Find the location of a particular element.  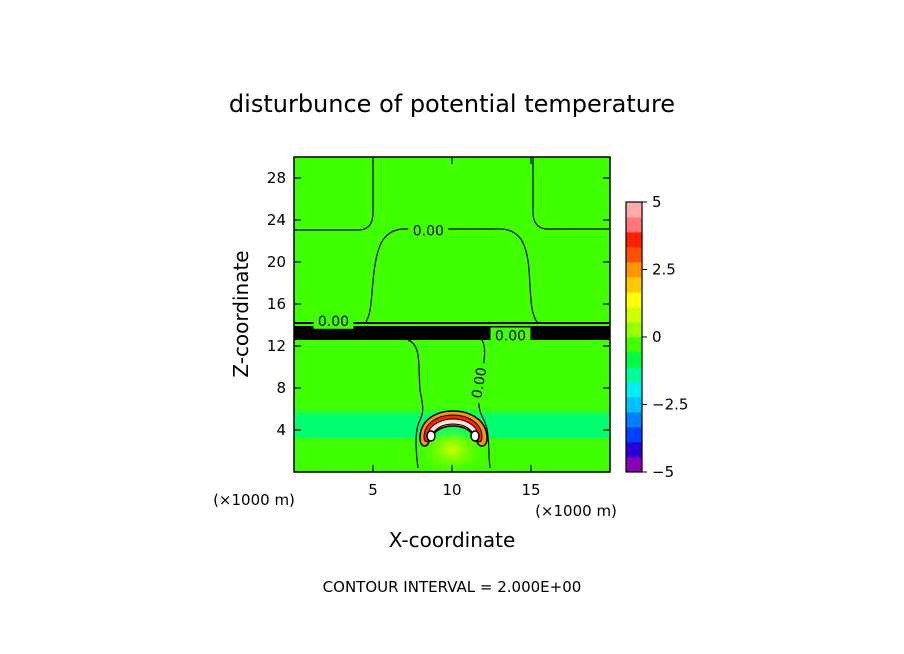

bubble-left-core is located at coordinates (431, 436).